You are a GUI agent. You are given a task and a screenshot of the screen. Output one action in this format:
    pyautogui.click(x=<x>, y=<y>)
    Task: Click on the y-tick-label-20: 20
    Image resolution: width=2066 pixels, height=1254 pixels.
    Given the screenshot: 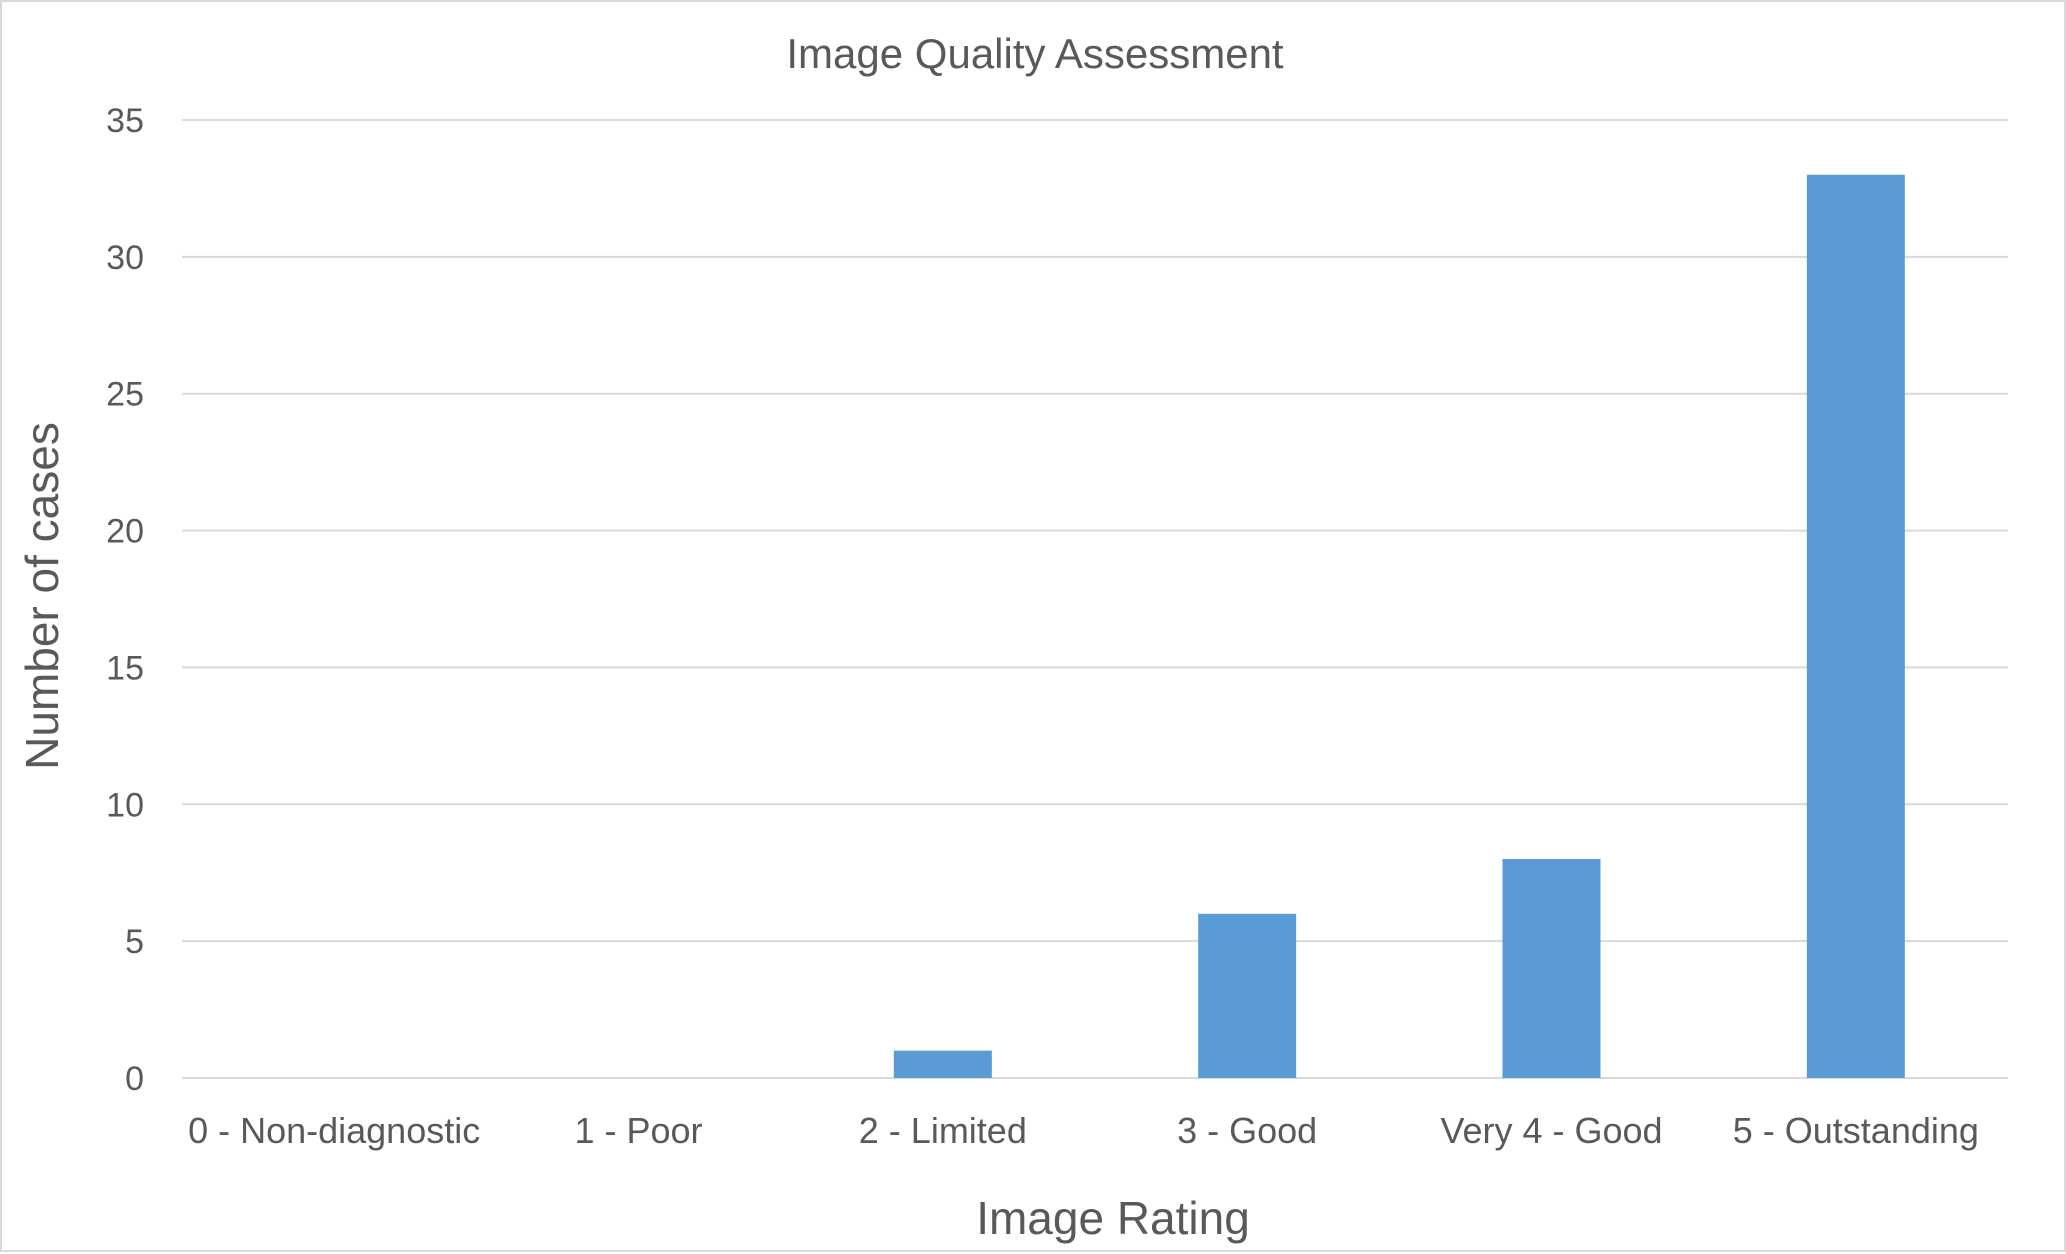 What is the action you would take?
    pyautogui.click(x=125, y=532)
    